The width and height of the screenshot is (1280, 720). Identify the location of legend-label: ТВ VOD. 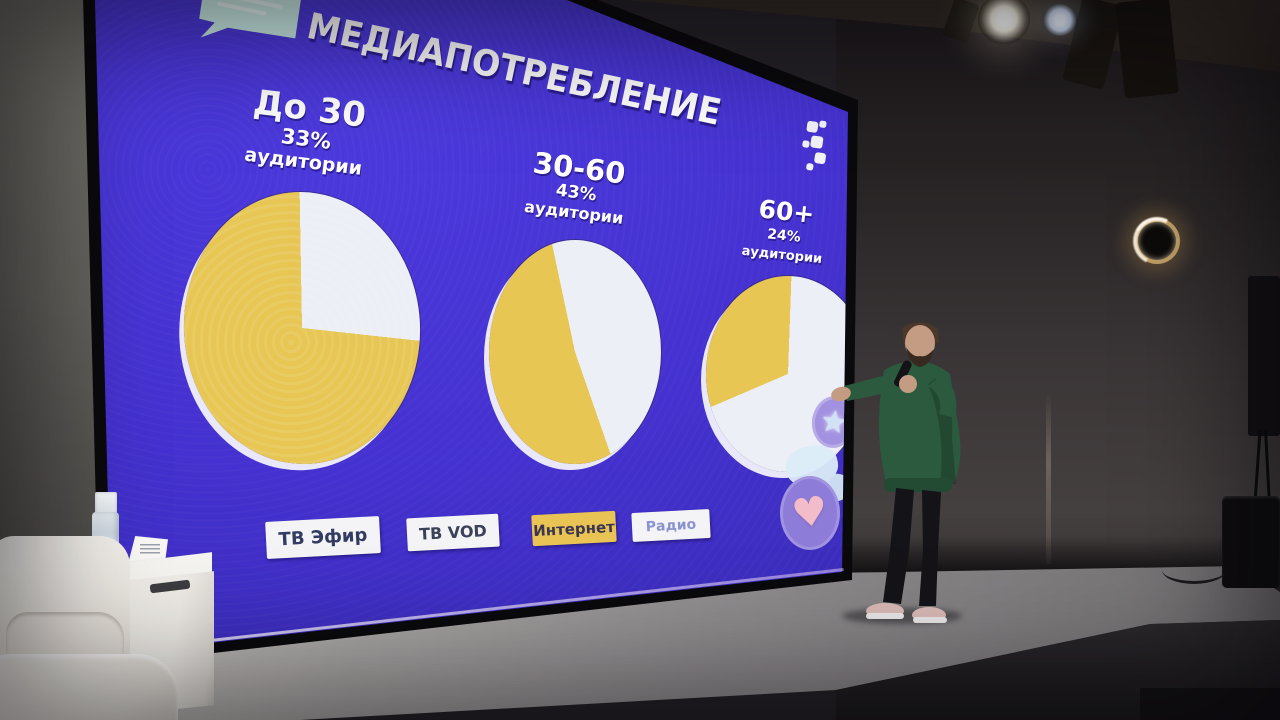
(453, 532).